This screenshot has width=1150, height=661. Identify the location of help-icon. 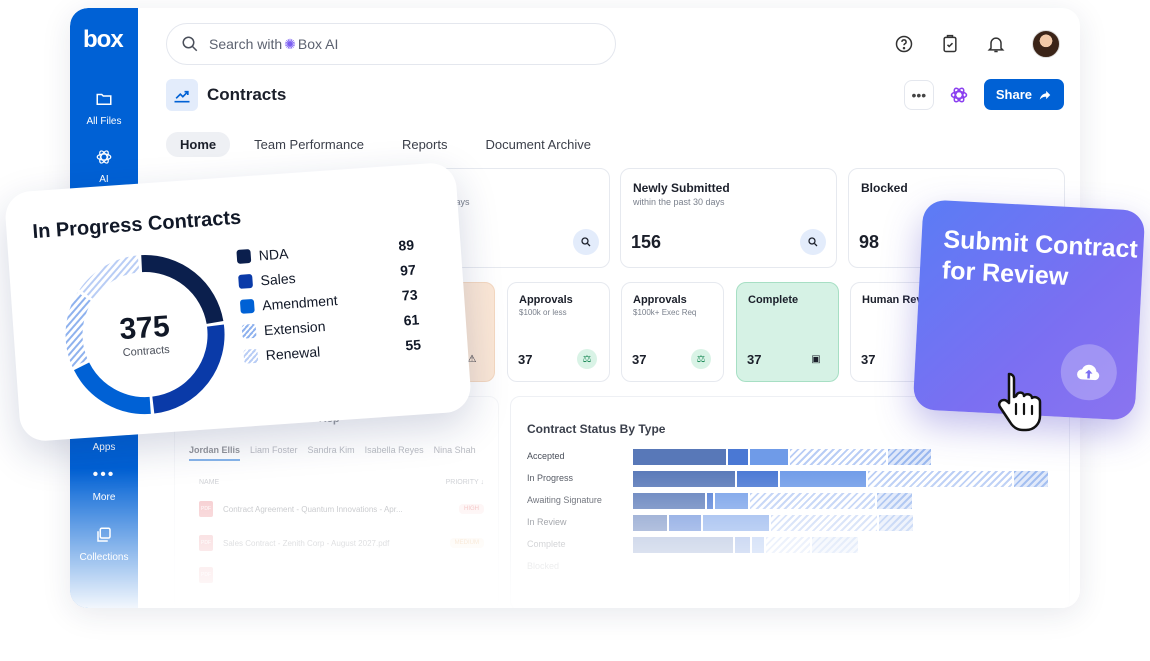
(904, 44).